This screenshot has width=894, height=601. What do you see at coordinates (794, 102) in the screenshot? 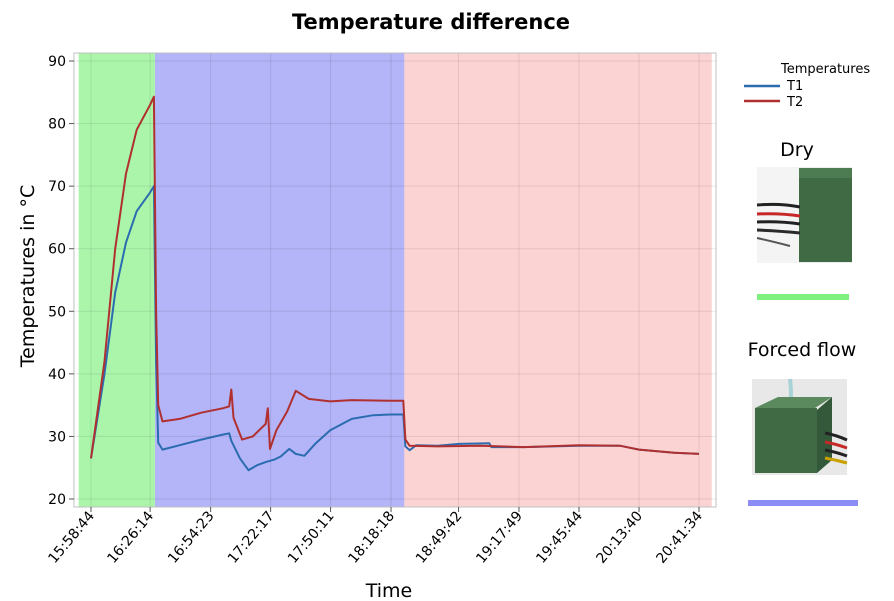
I see `legend-label-t2: T2` at bounding box center [794, 102].